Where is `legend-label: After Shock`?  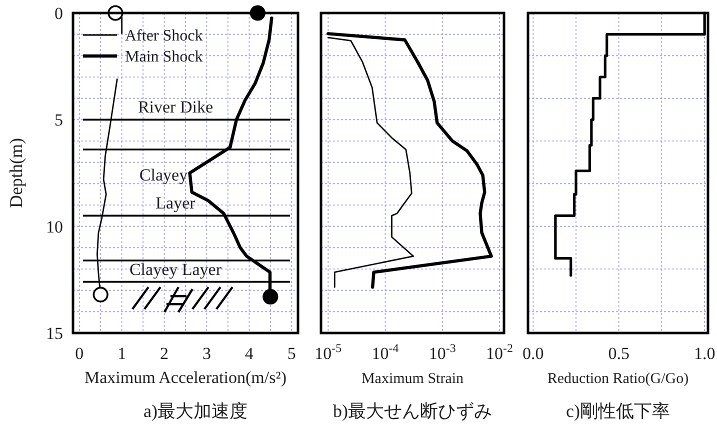 legend-label: After Shock is located at coordinates (164, 36).